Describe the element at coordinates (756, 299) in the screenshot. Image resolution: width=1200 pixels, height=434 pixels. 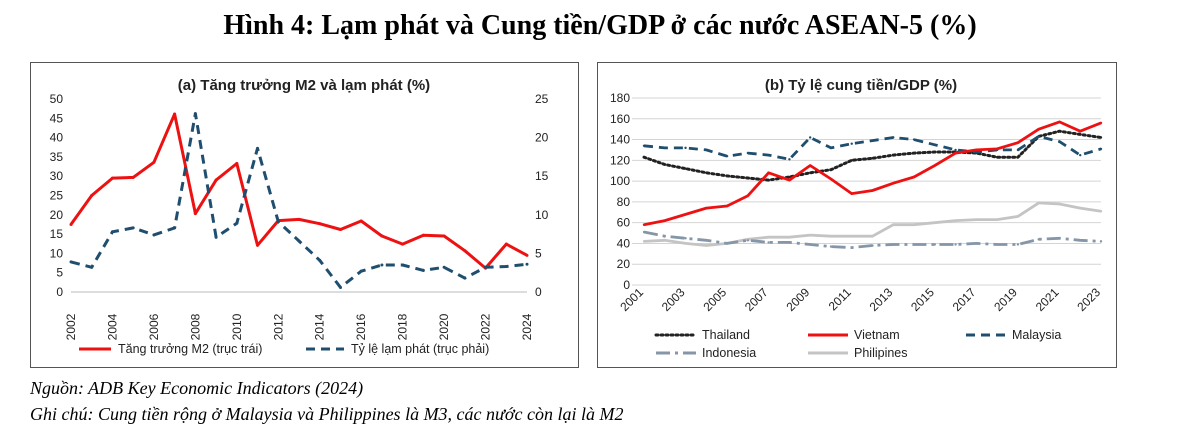
I see `chart-b-x-tick: 2007` at that location.